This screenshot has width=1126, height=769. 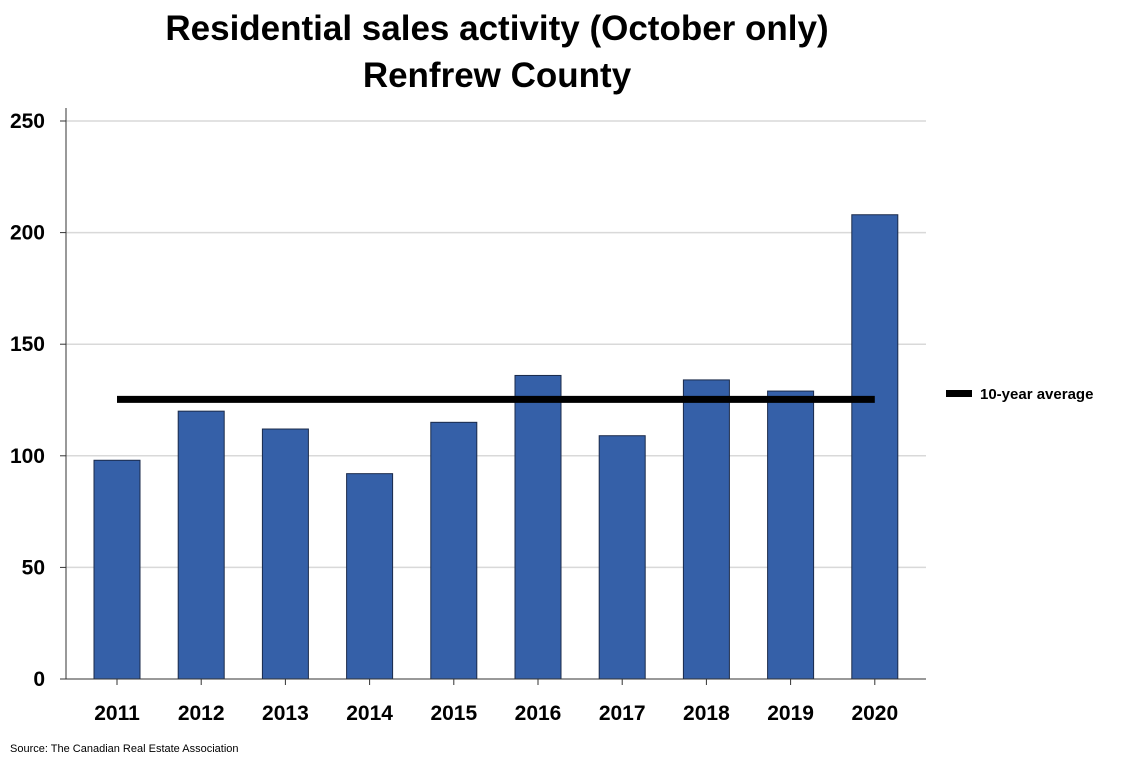 What do you see at coordinates (874, 713) in the screenshot?
I see `x-tick-label: 2020` at bounding box center [874, 713].